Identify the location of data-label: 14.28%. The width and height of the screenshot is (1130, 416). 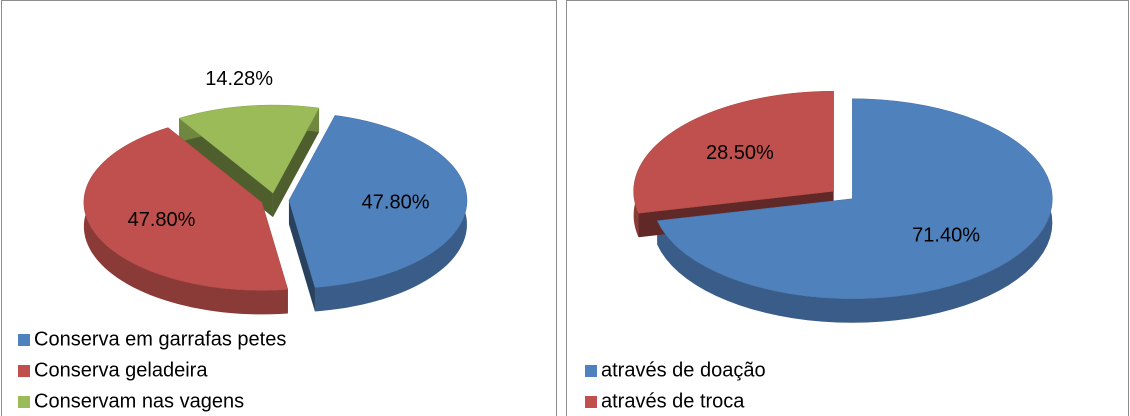
(239, 79).